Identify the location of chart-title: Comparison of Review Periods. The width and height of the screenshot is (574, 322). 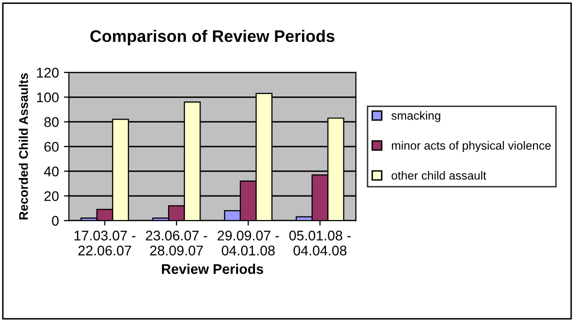
(212, 38).